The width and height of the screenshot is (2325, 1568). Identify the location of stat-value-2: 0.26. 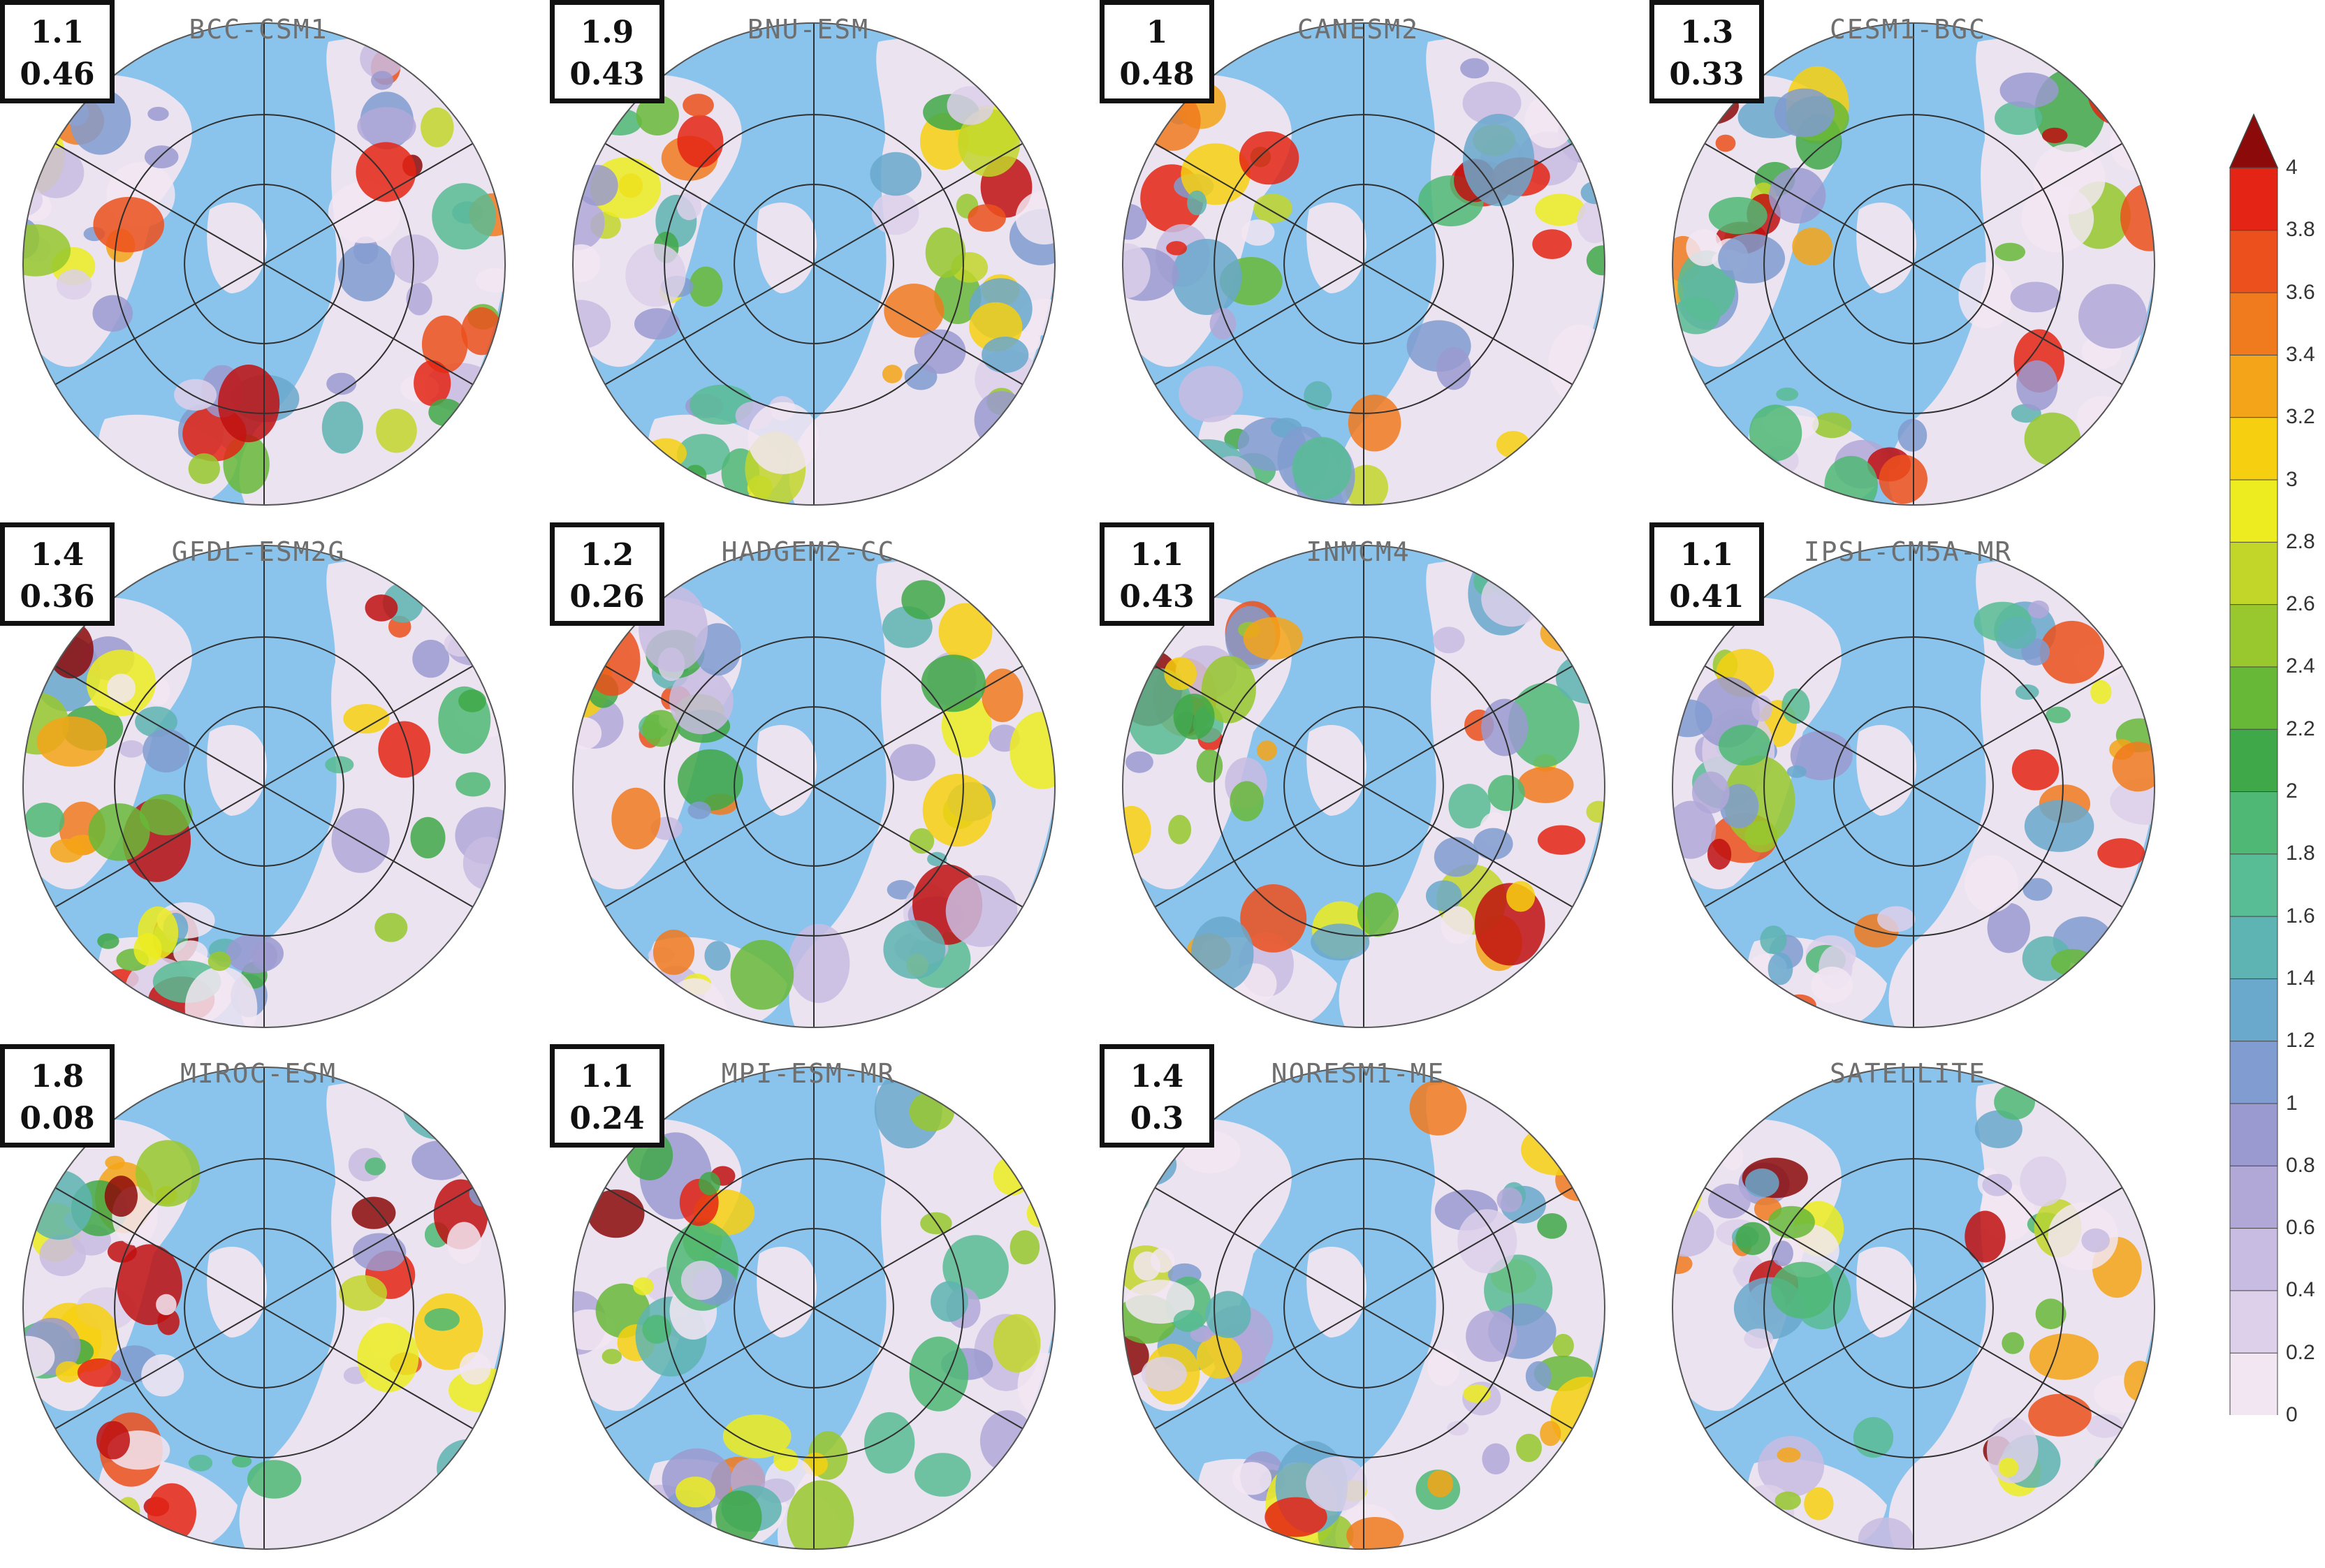
(607, 597).